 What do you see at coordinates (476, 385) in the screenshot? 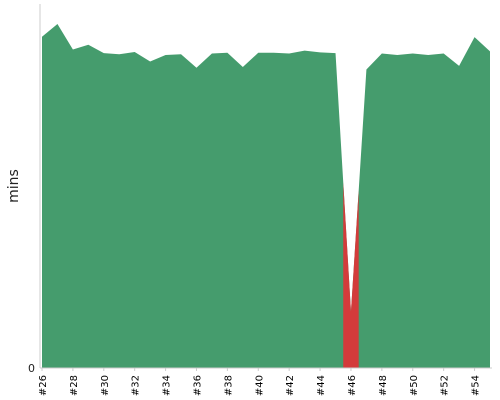
I see `x-tick-label: #54` at bounding box center [476, 385].